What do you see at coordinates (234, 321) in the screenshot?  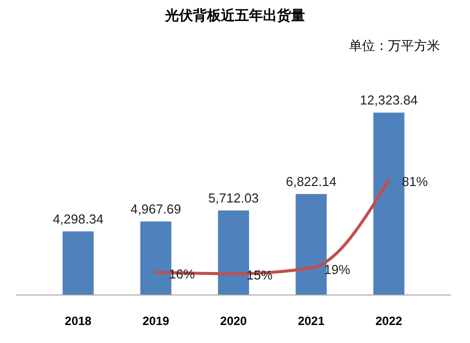 I see `x-tick-label: 2020` at bounding box center [234, 321].